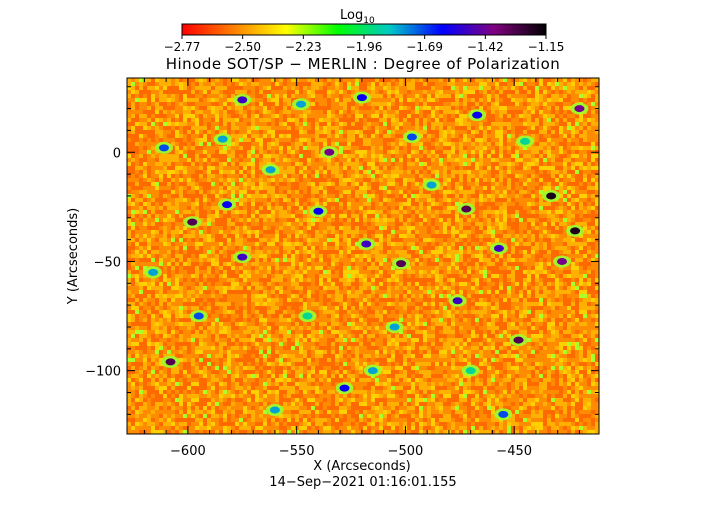  What do you see at coordinates (362, 482) in the screenshot?
I see `timestamp: 14−Sep−2021 01:16:01.155` at bounding box center [362, 482].